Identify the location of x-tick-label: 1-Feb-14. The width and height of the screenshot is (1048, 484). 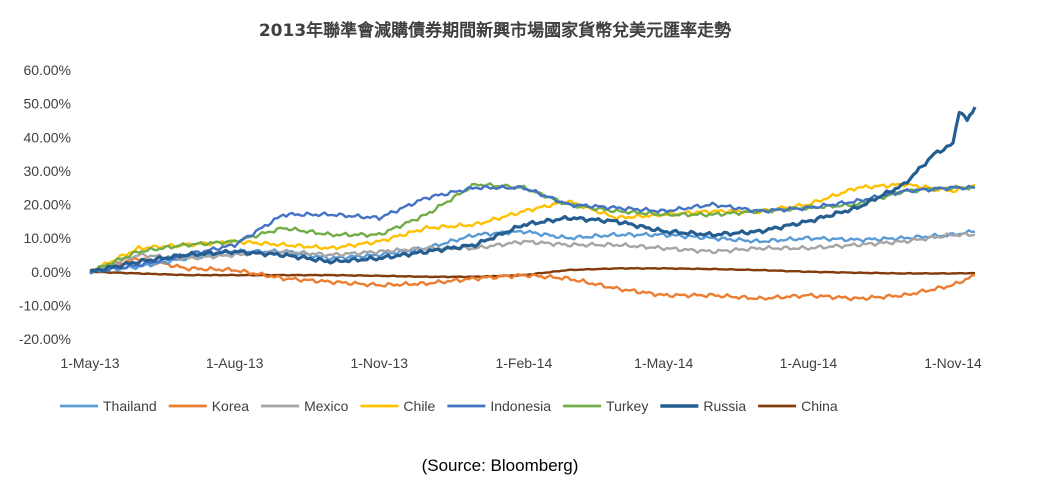
(523, 363).